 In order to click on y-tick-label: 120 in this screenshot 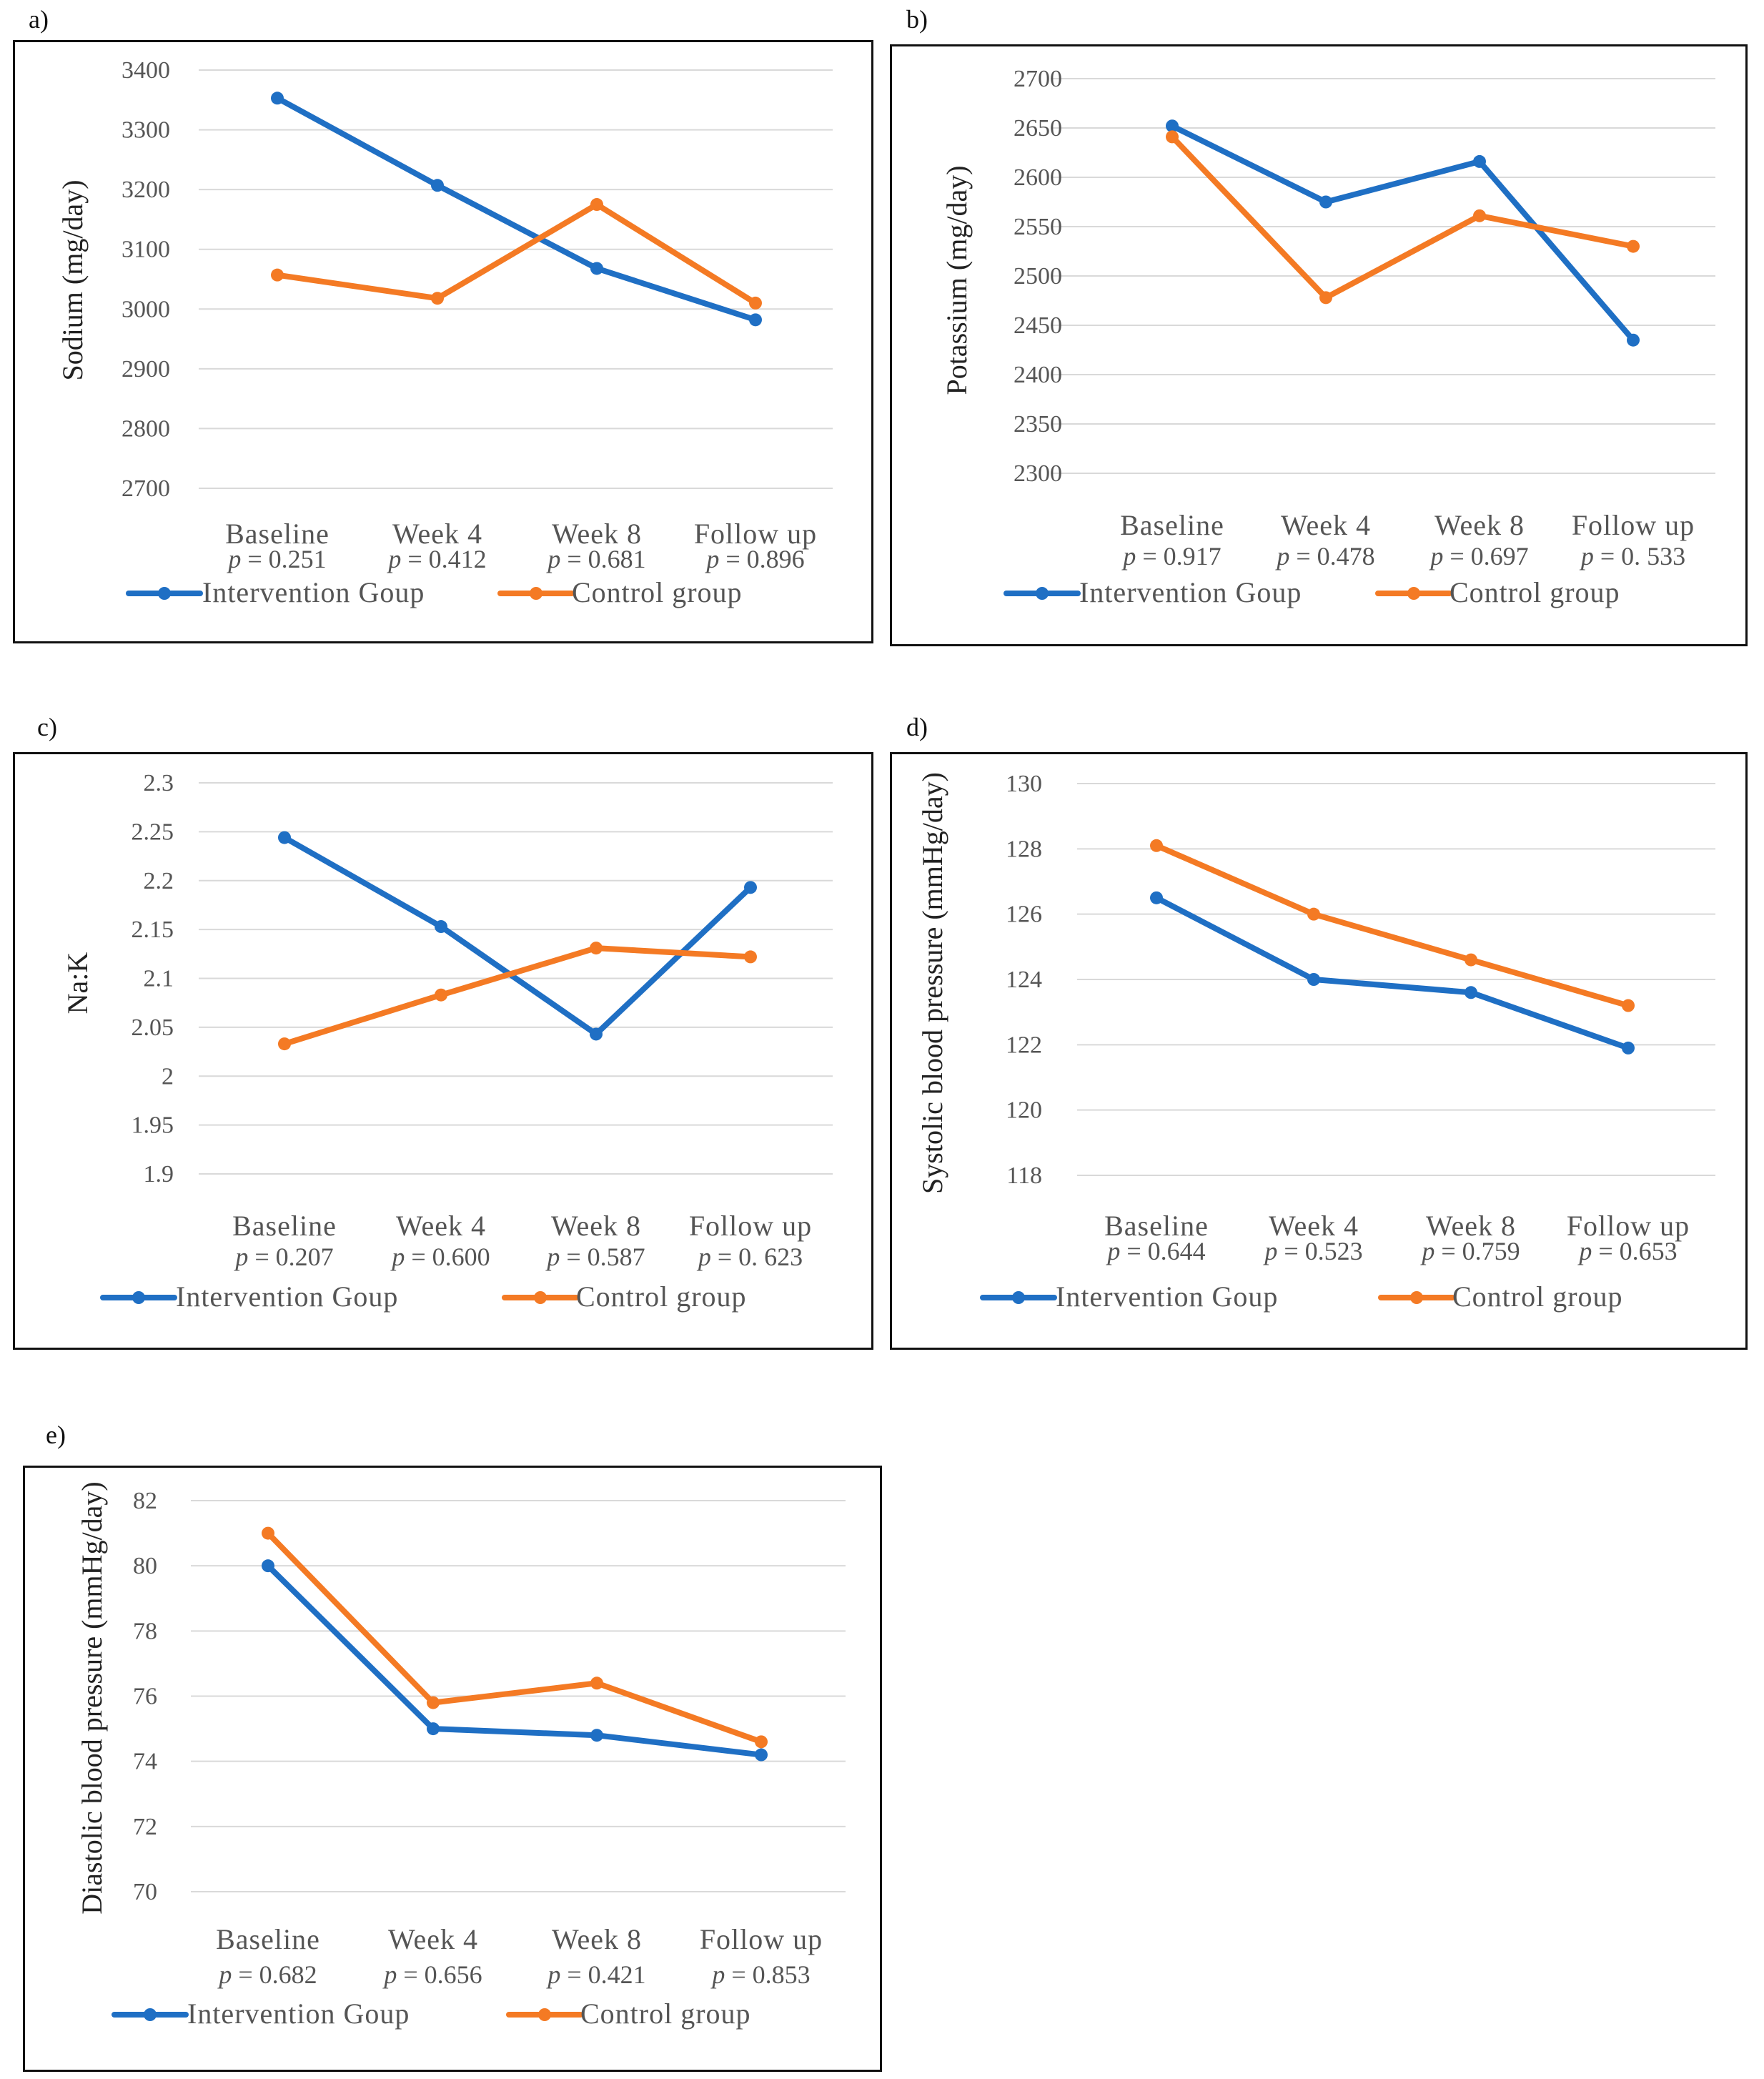, I will do `click(1024, 1111)`.